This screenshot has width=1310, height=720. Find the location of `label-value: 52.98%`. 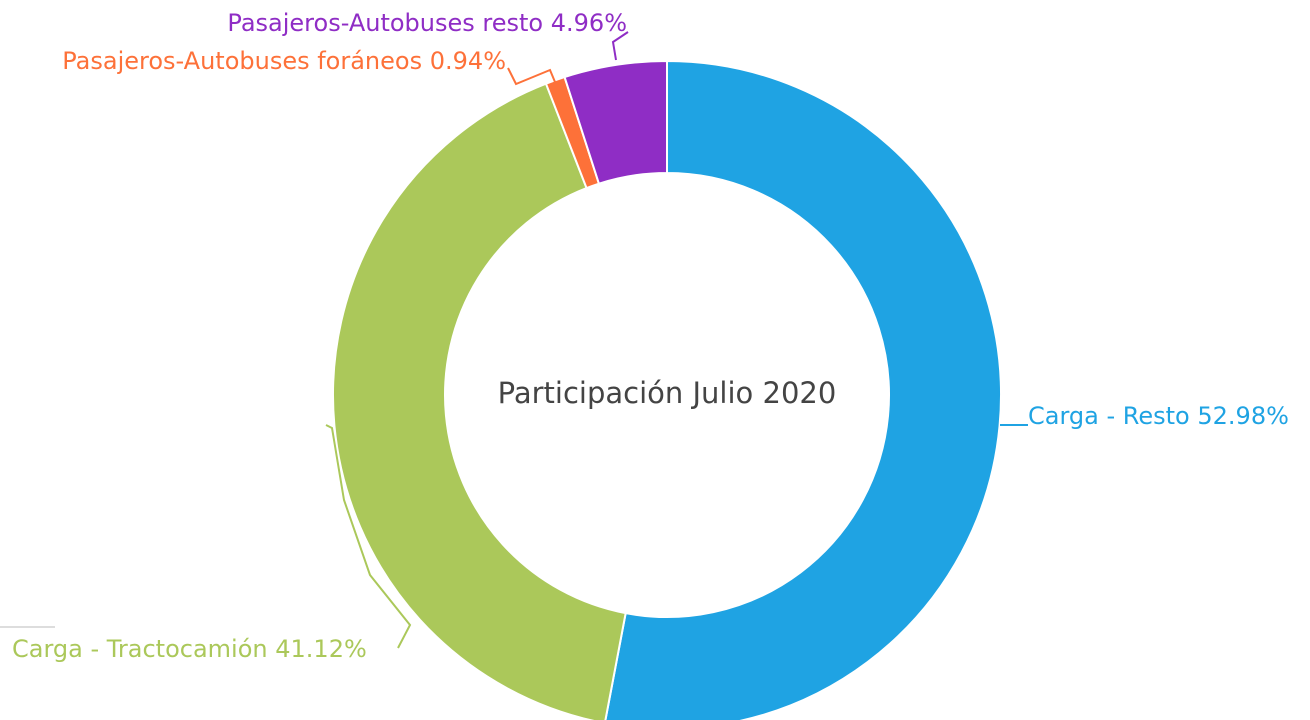

label-value: 52.98% is located at coordinates (1243, 416).